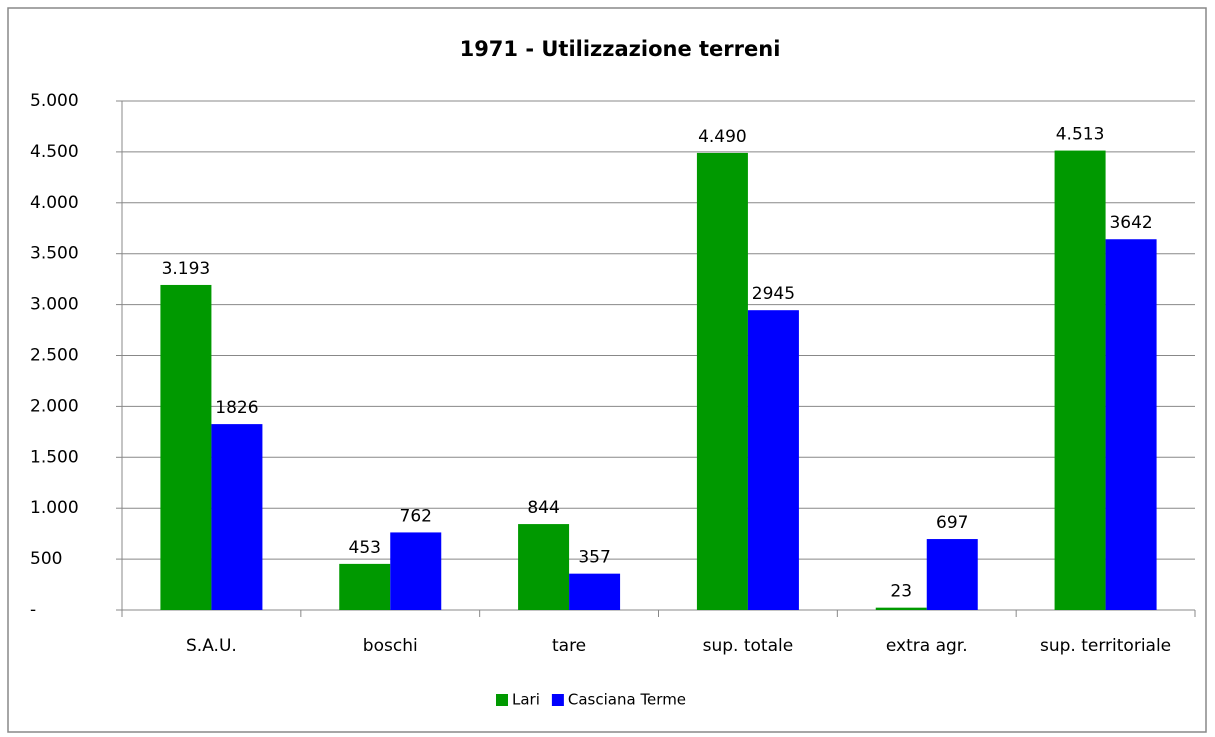  I want to click on x-tick-label: extra agr., so click(927, 646).